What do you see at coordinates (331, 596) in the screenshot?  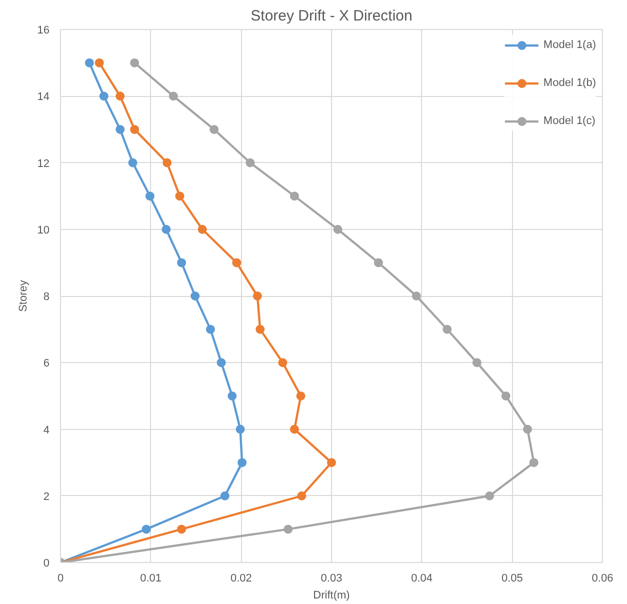 I see `x-axis-title: Drift(m)` at bounding box center [331, 596].